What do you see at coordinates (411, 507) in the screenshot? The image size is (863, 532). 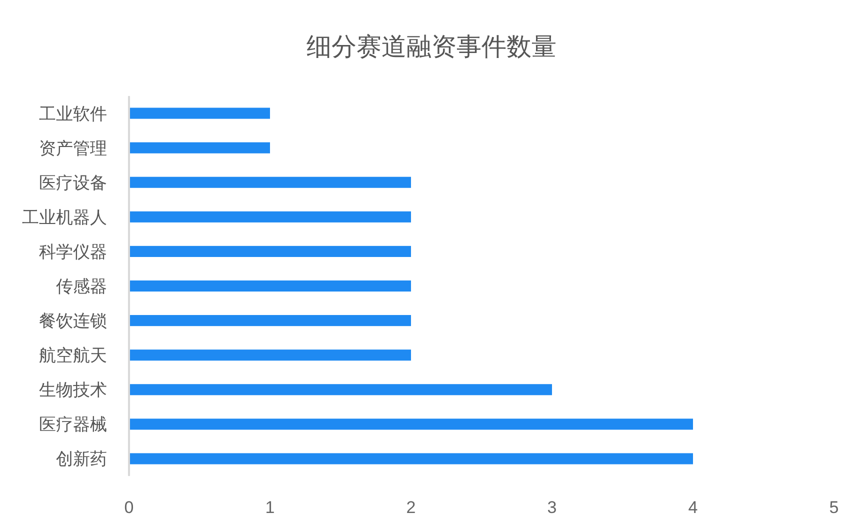 I see `x-tick-label: 2` at bounding box center [411, 507].